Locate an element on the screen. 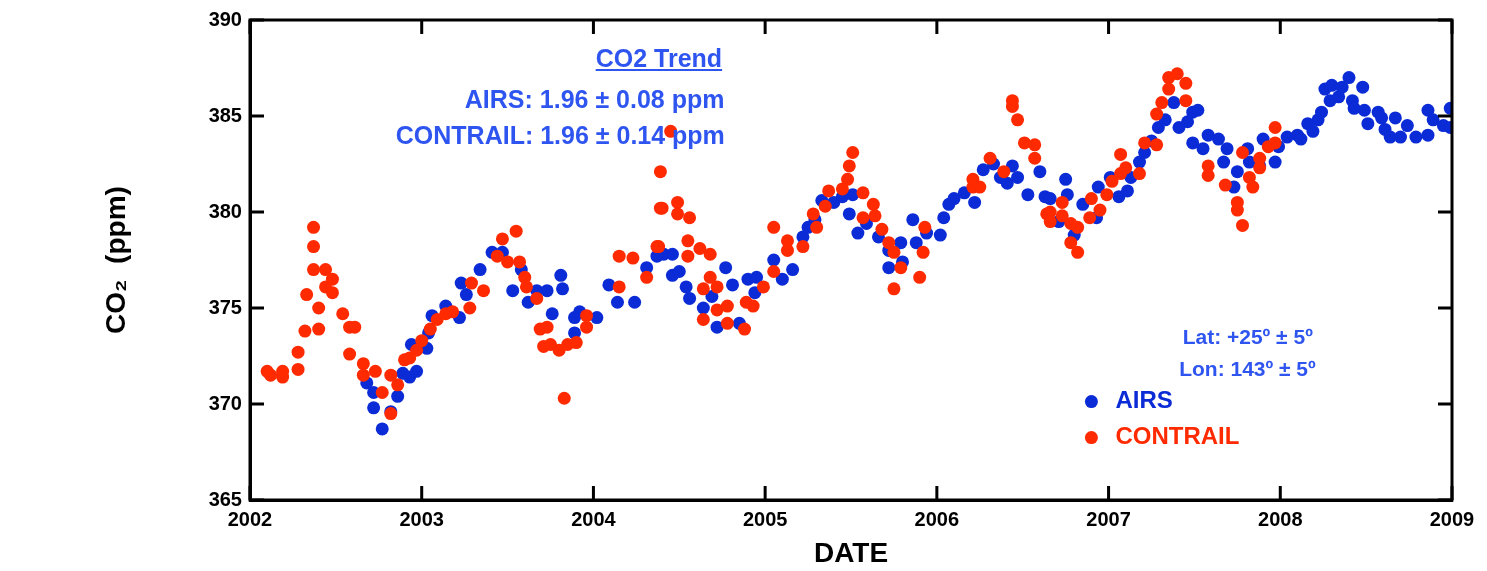  legend-label: AIRS is located at coordinates (1144, 400).